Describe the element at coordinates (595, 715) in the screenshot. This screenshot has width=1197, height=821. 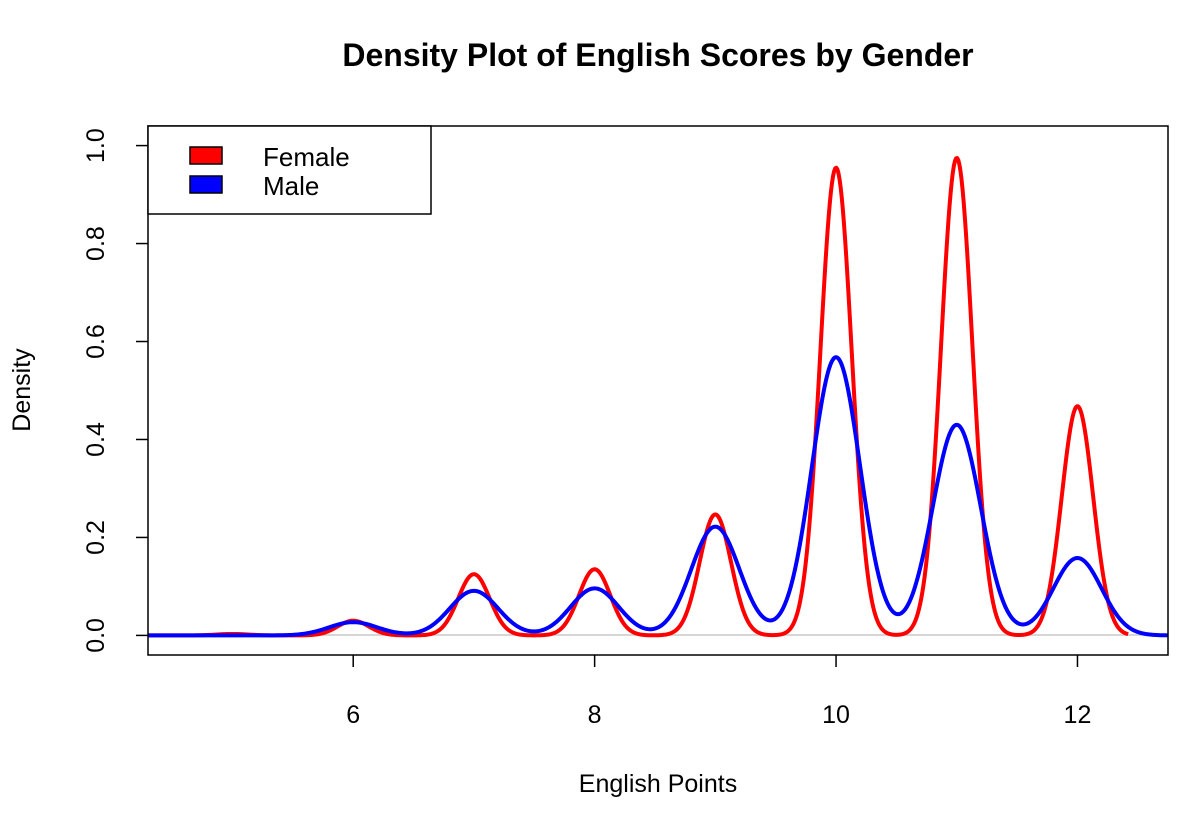
I see `x-tick-label: 8` at that location.